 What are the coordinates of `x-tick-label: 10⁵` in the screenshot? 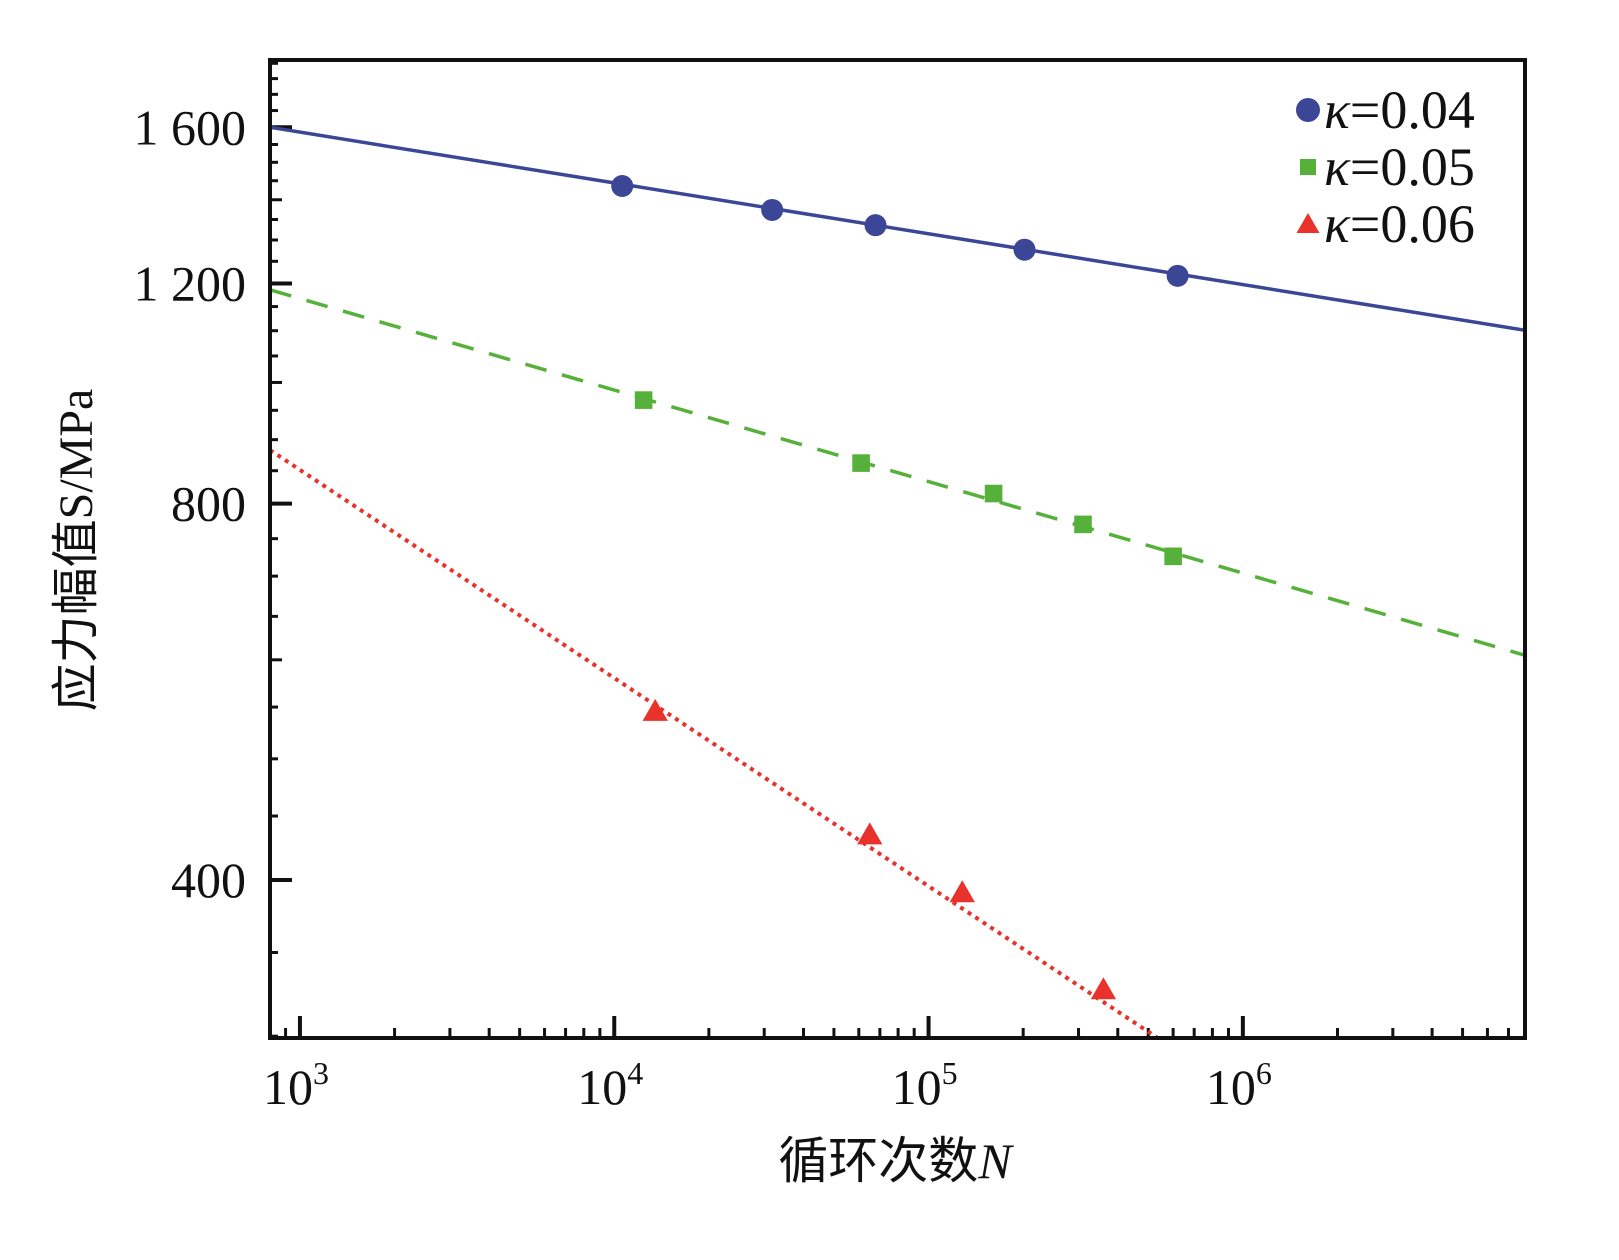 It's located at (925, 1085).